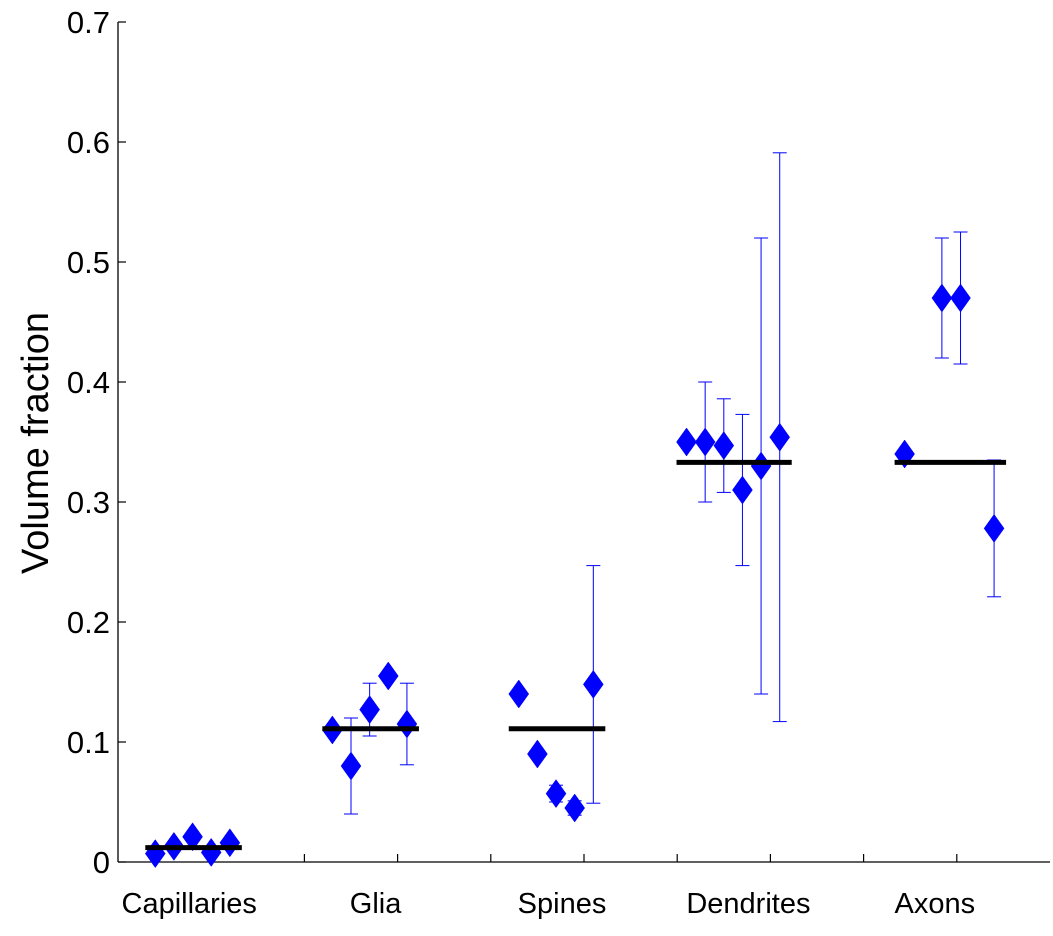  What do you see at coordinates (562, 904) in the screenshot?
I see `x-tick-label-spines: Spines` at bounding box center [562, 904].